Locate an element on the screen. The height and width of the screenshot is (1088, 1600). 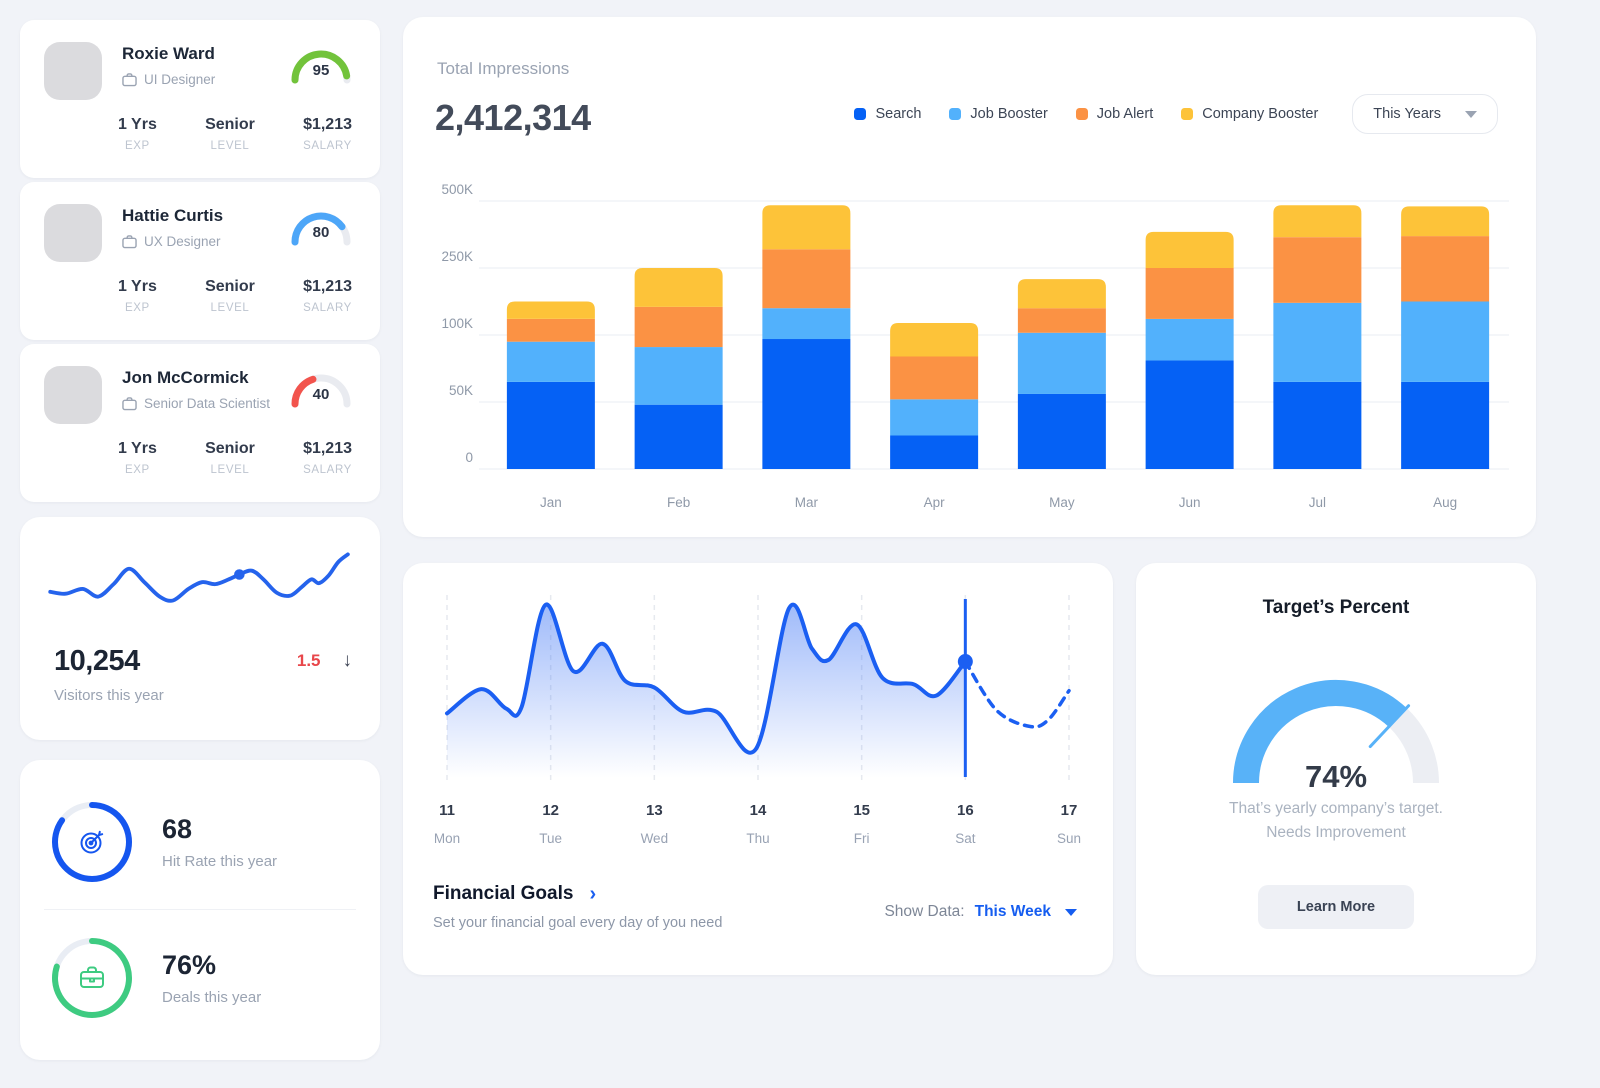
legend-item: Company Booster is located at coordinates (1249, 114).